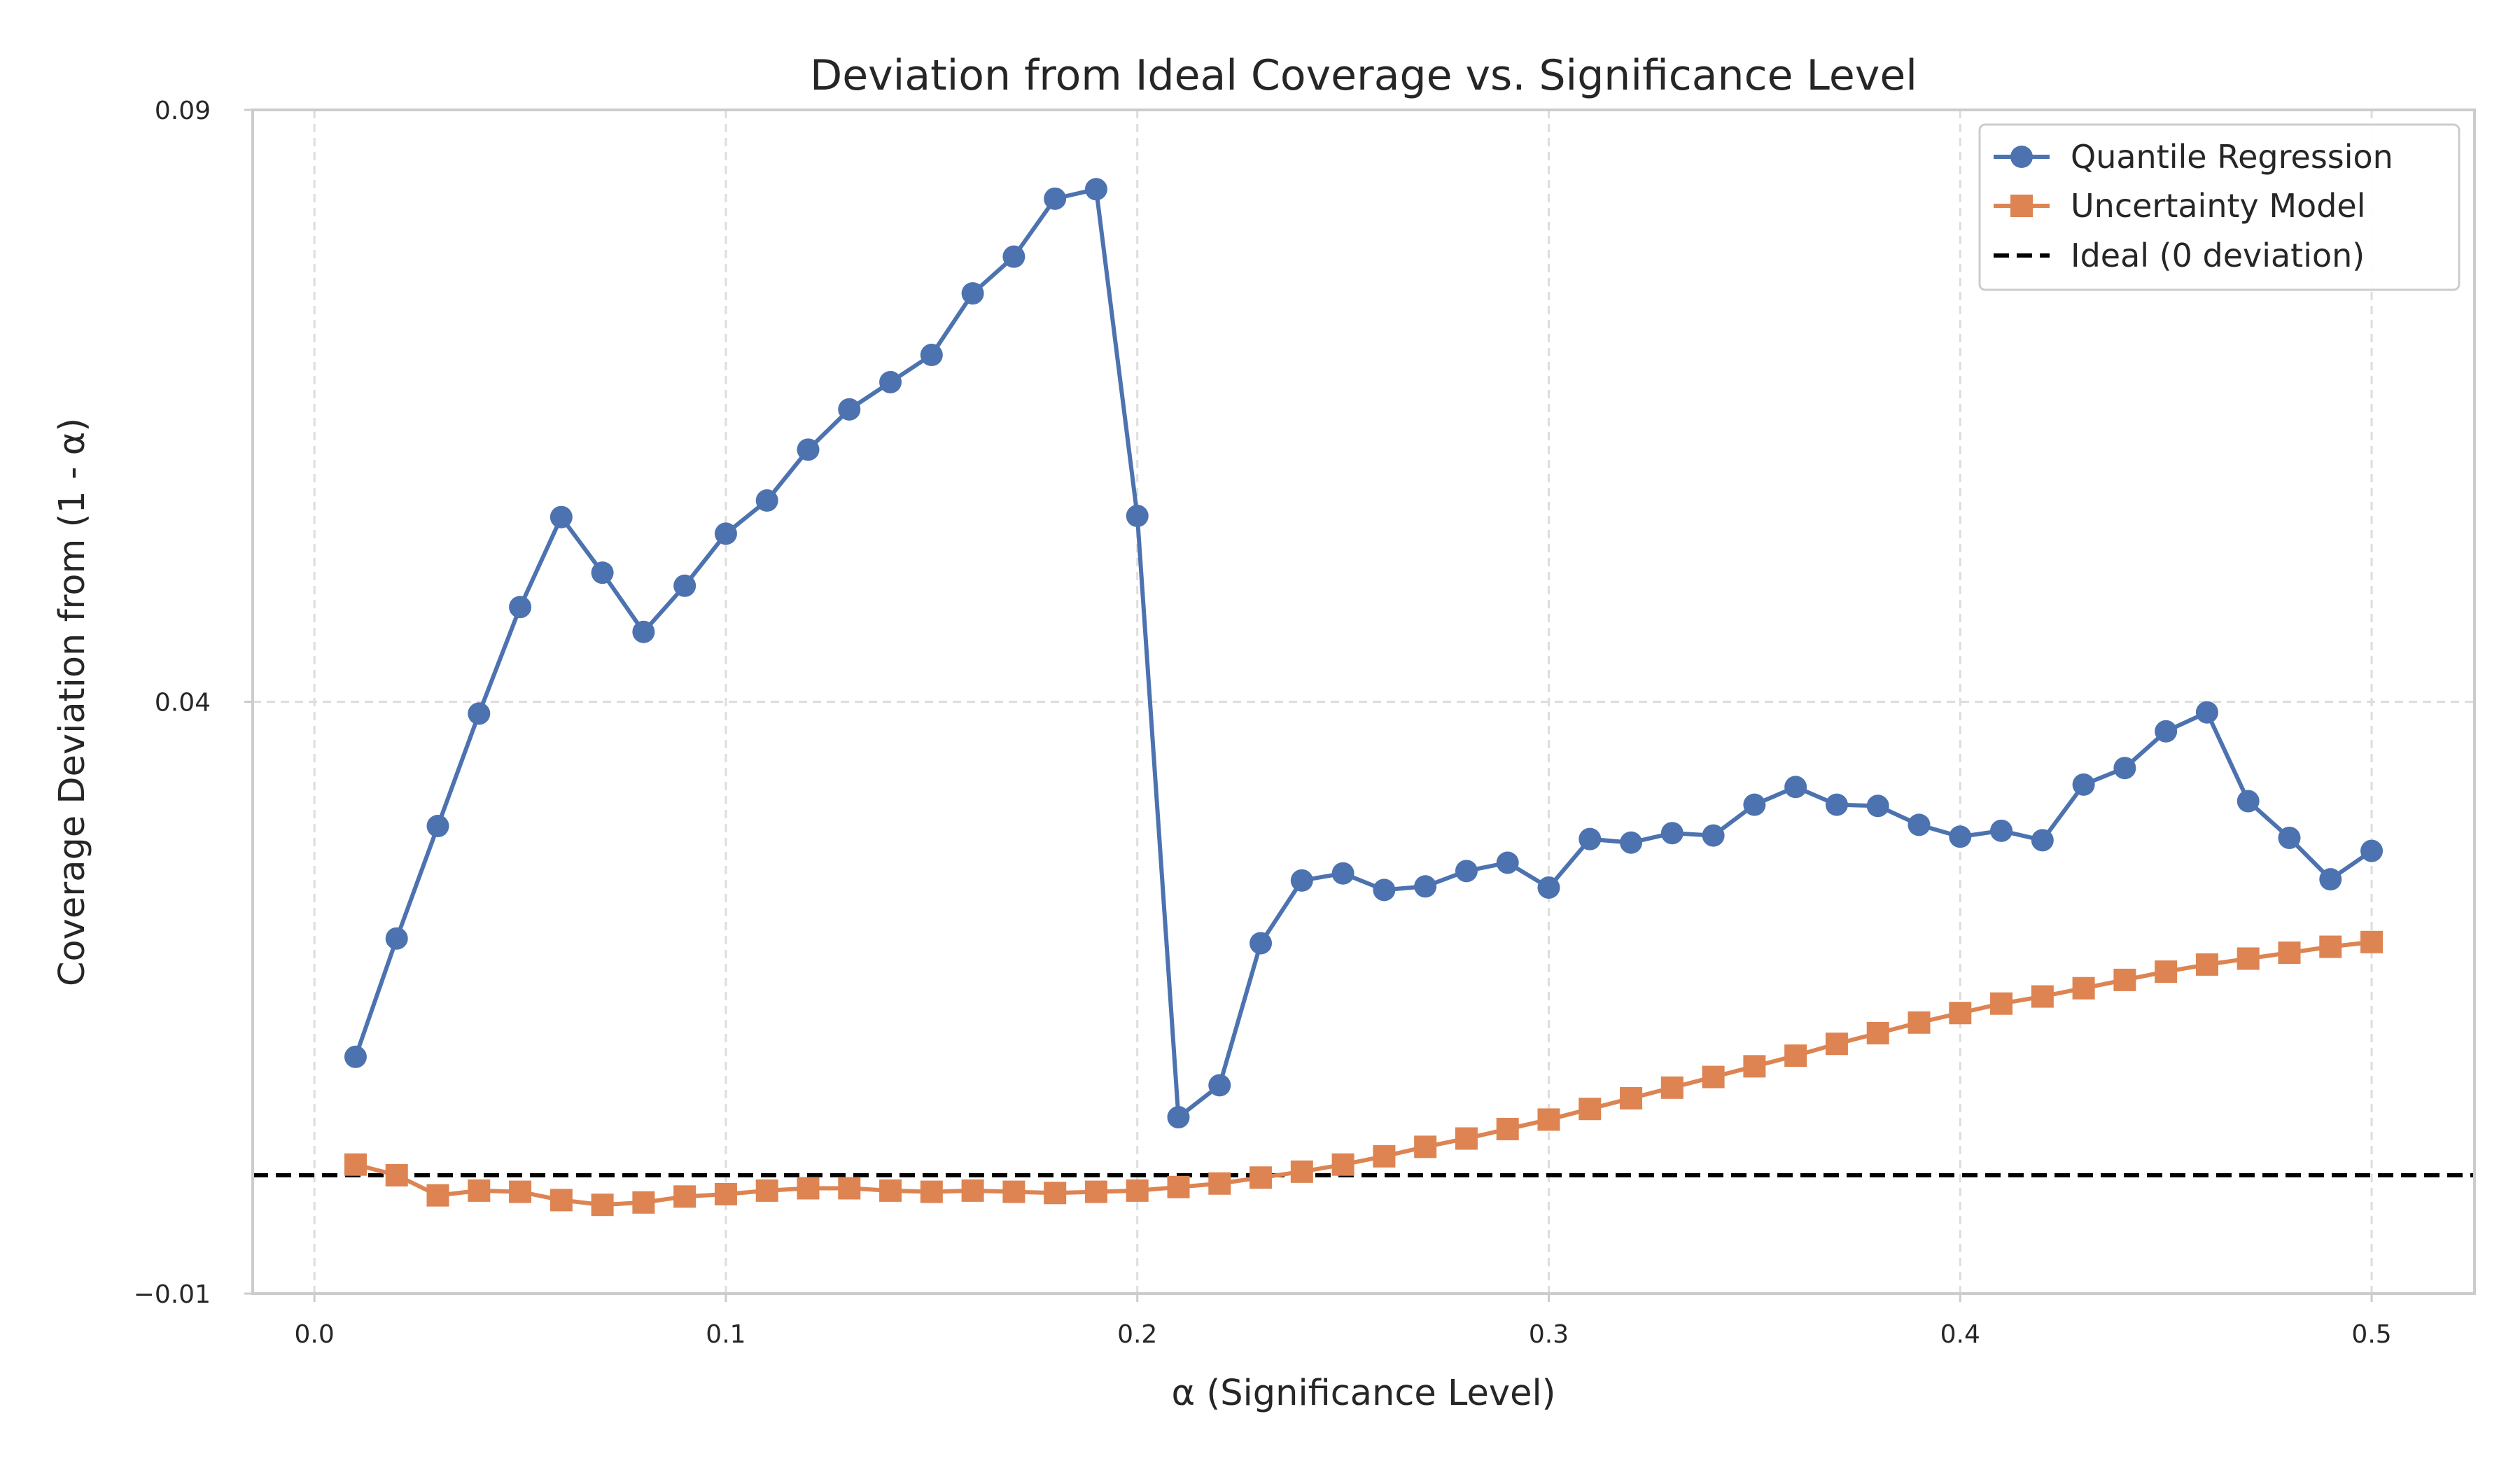 Image resolution: width=2520 pixels, height=1470 pixels. Describe the element at coordinates (2232, 157) in the screenshot. I see `legend-label: Quantile Regression` at that location.